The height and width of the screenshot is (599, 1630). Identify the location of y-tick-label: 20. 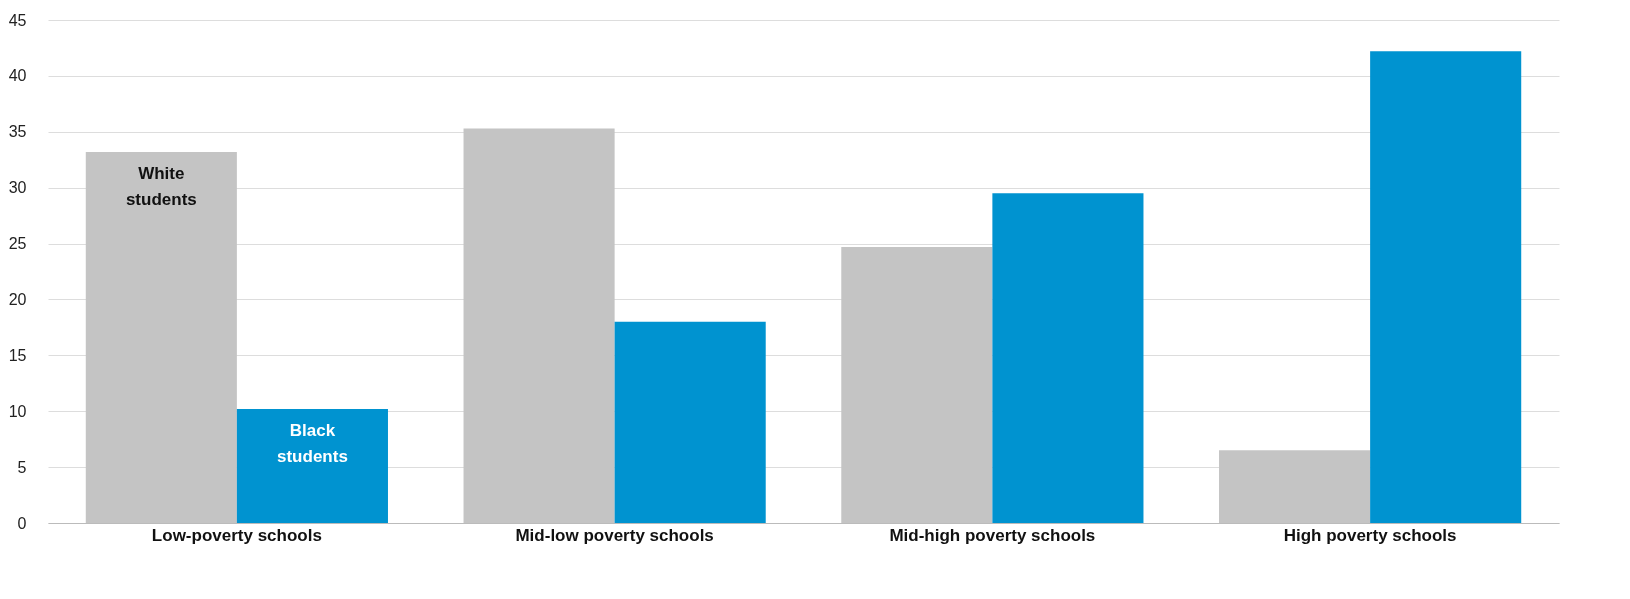
(17, 299).